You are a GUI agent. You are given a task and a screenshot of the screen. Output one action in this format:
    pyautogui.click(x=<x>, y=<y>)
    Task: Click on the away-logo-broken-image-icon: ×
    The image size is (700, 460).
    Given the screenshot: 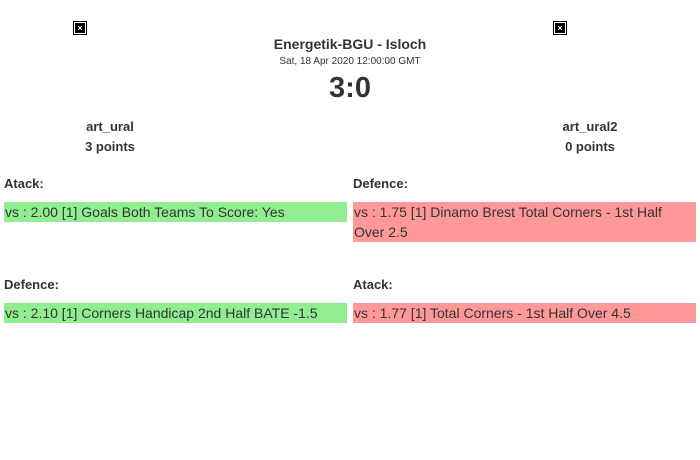 What is the action you would take?
    pyautogui.click(x=560, y=28)
    